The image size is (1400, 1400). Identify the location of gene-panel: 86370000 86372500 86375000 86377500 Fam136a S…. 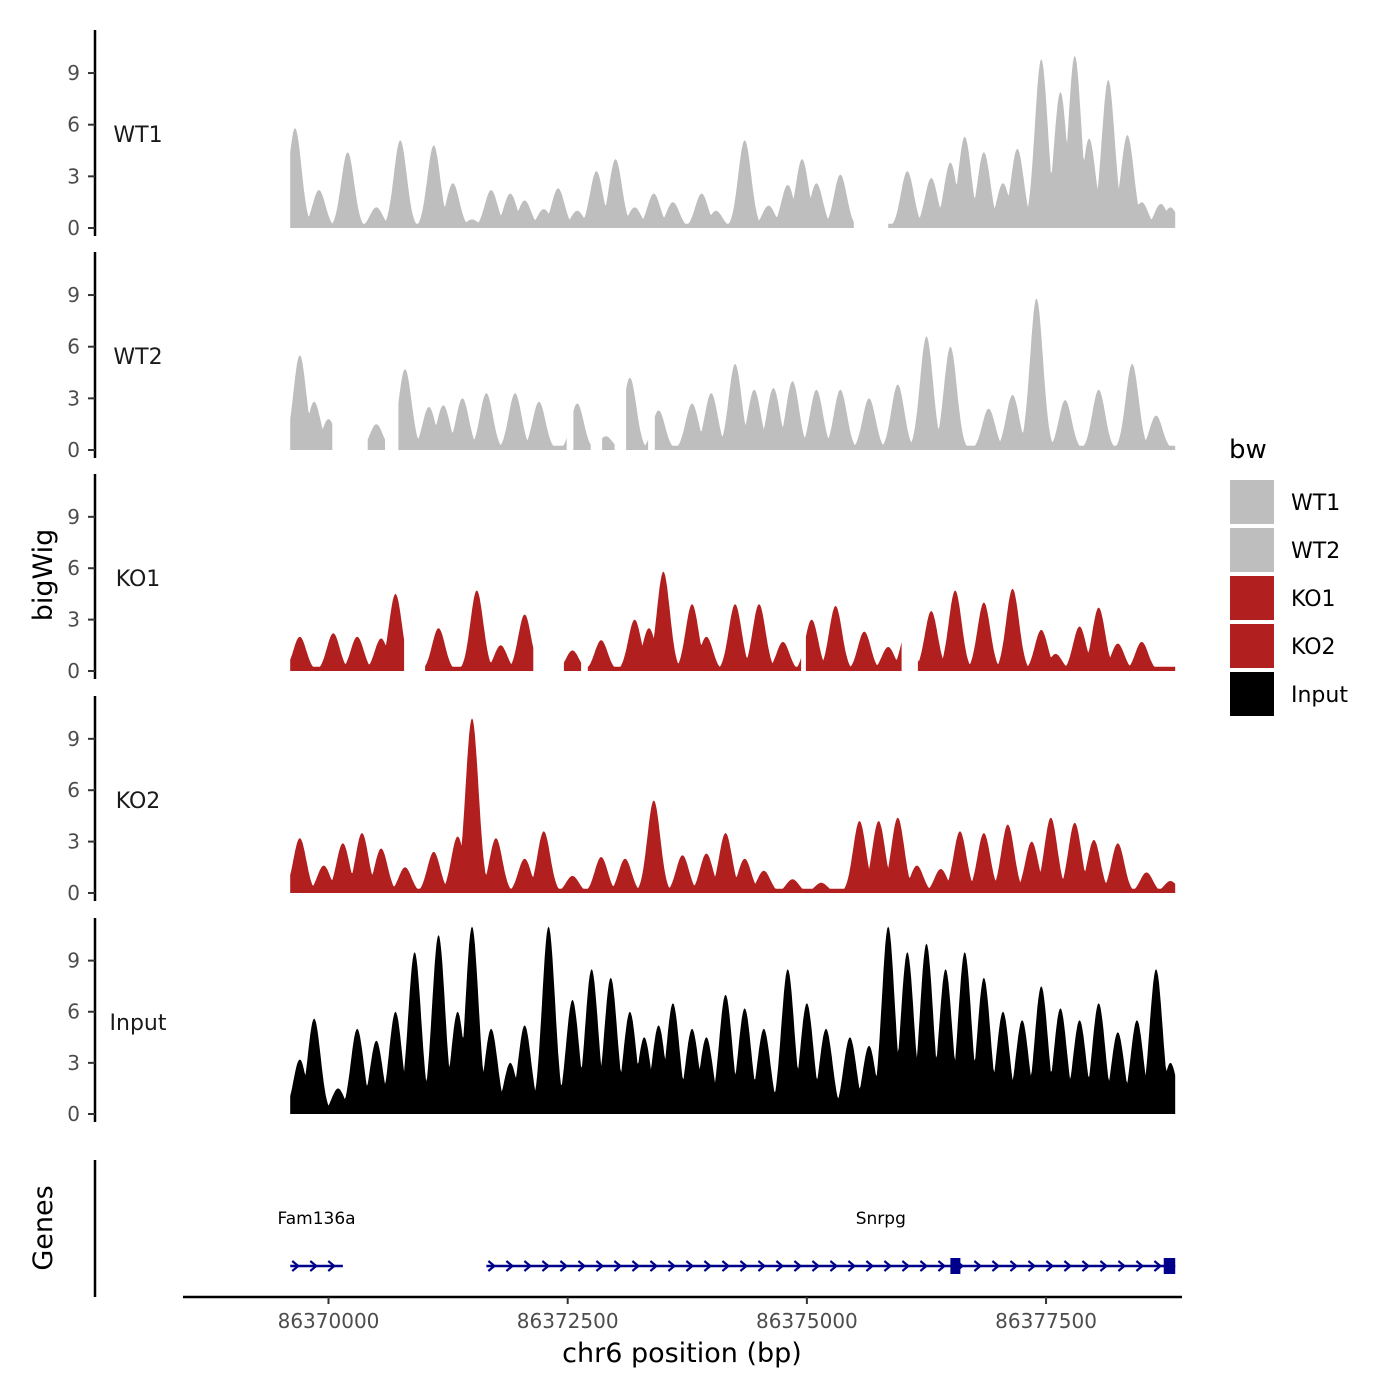
(637, 1246).